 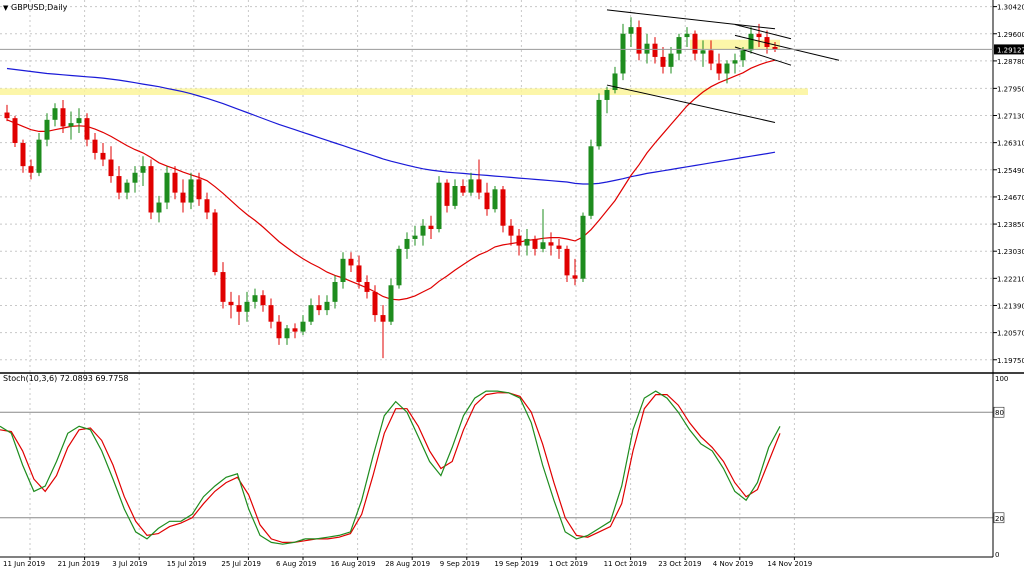 I want to click on dropdown-icon: ▼, so click(x=6, y=8).